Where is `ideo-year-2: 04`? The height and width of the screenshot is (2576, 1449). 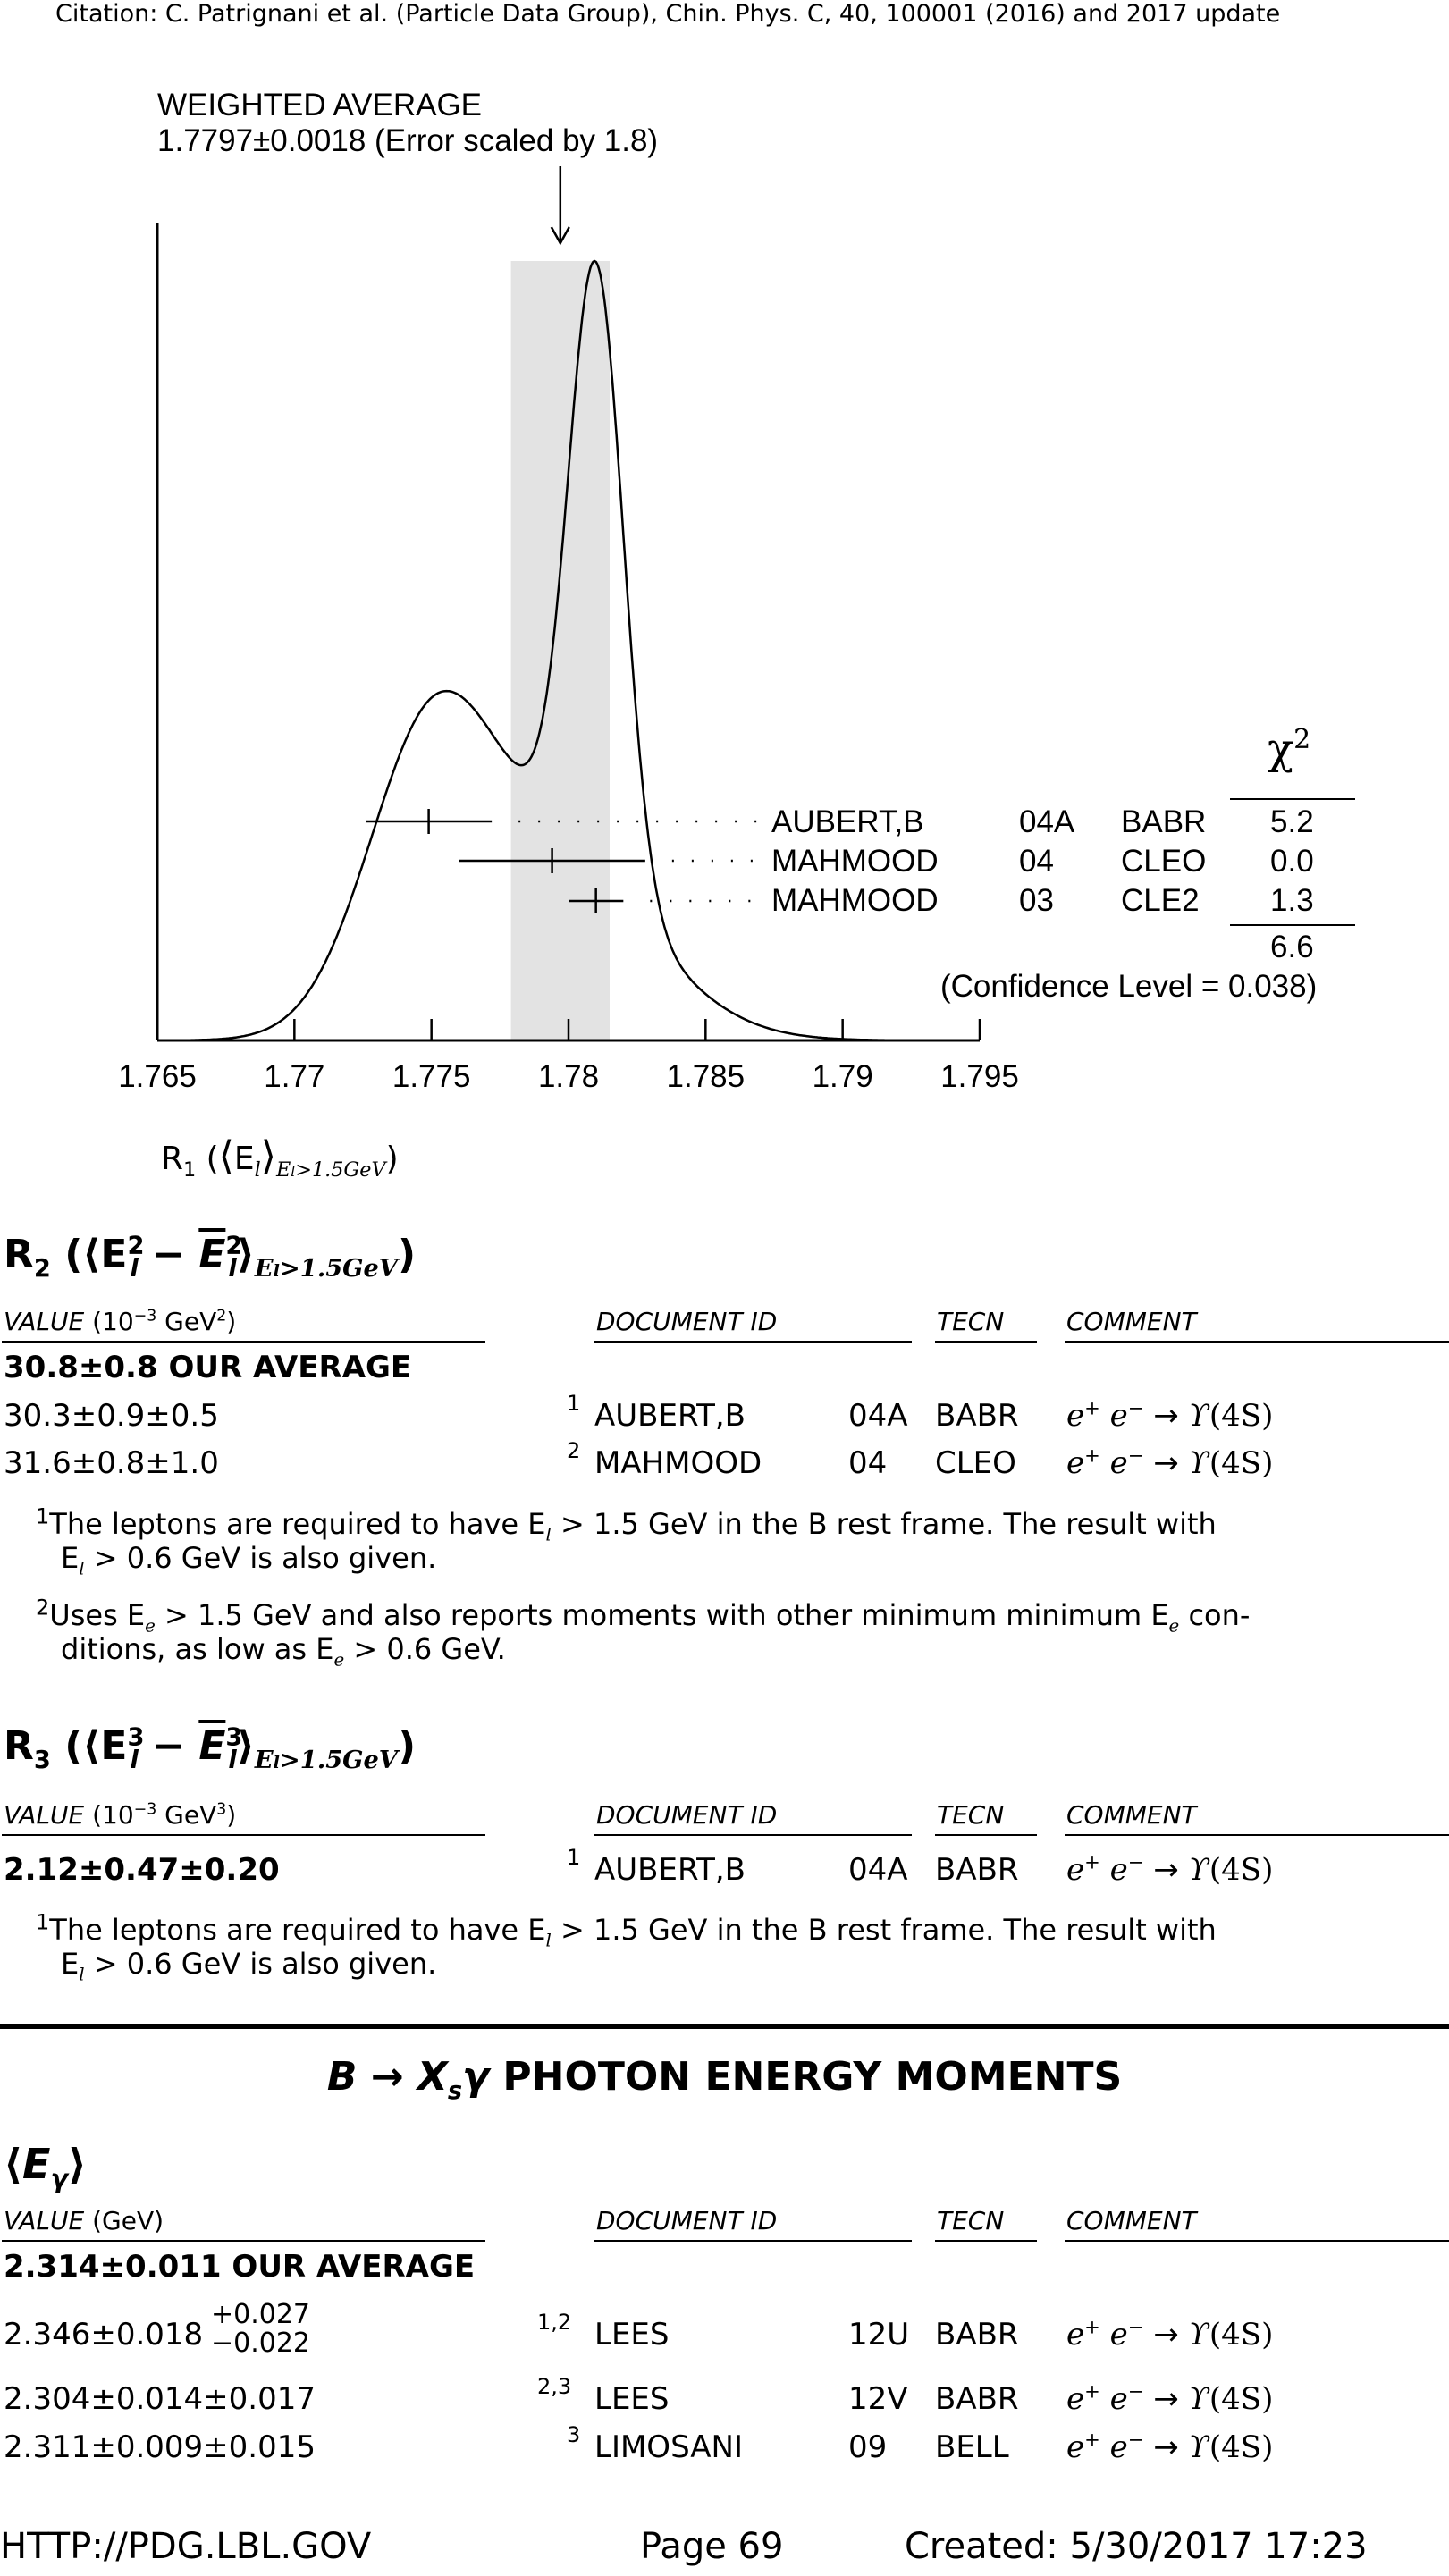 ideo-year-2: 04 is located at coordinates (1037, 862).